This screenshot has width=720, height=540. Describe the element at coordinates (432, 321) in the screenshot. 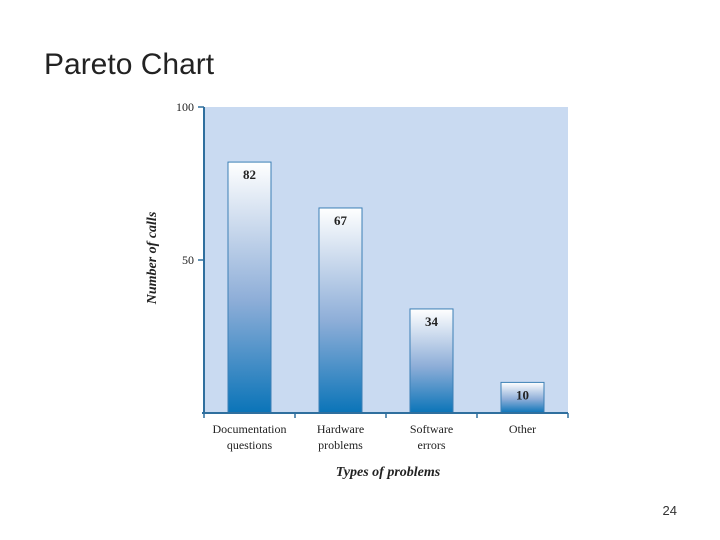

I see `bar-value-label: 34` at that location.